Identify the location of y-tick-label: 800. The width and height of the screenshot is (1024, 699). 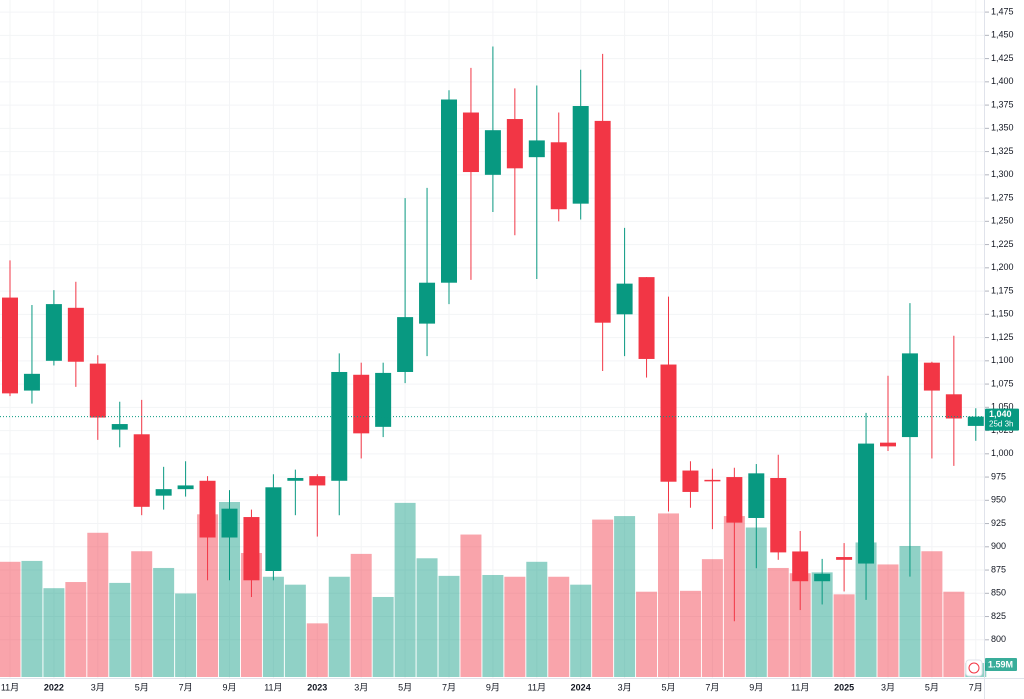
(998, 639).